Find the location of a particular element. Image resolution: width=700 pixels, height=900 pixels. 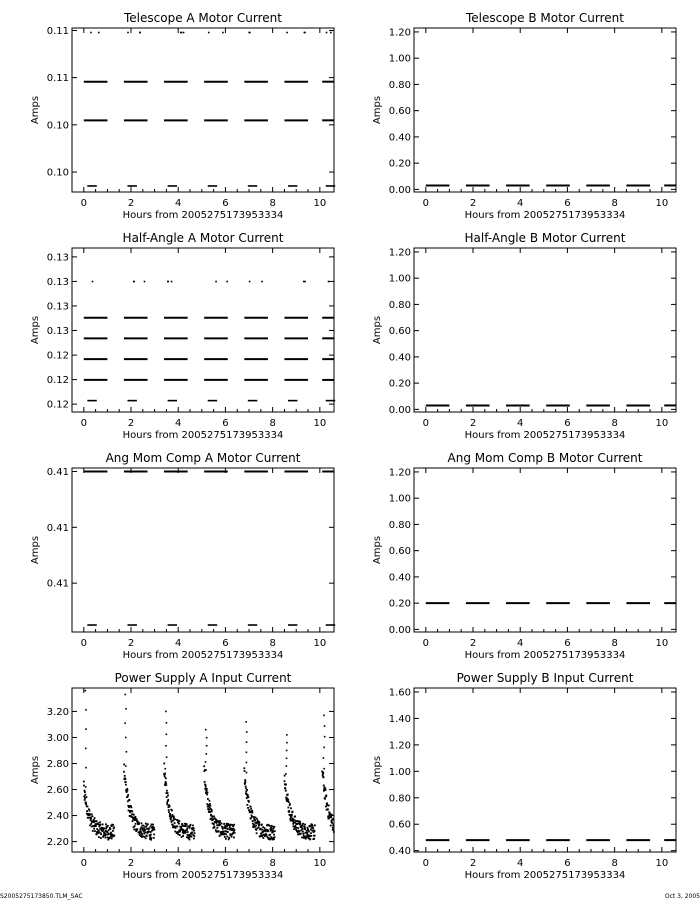

x-tick-label: 8 is located at coordinates (614, 423).